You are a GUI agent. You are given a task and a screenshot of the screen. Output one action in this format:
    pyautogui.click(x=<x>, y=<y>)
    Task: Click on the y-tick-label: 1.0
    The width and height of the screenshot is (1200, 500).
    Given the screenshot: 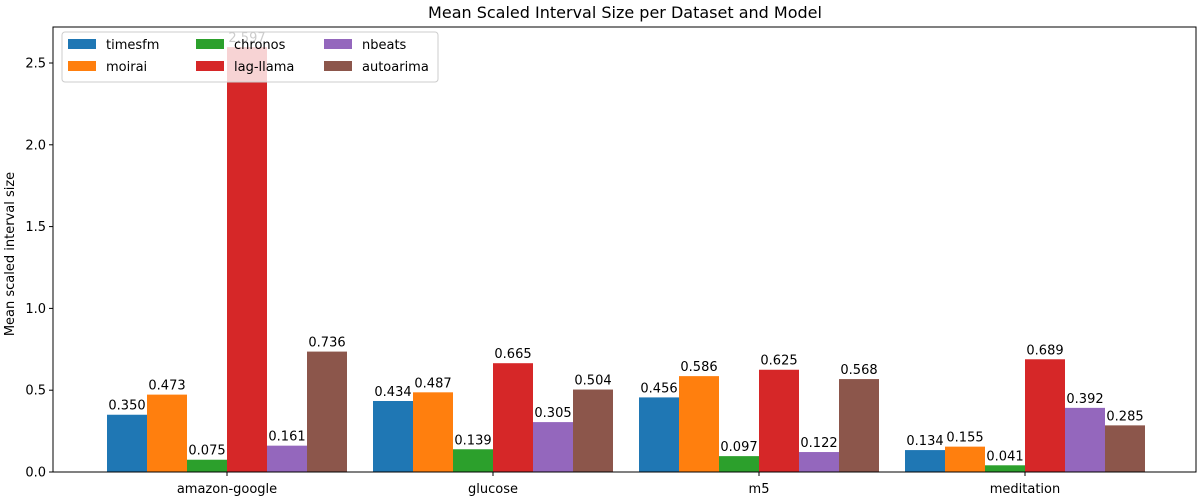 What is the action you would take?
    pyautogui.click(x=35, y=309)
    